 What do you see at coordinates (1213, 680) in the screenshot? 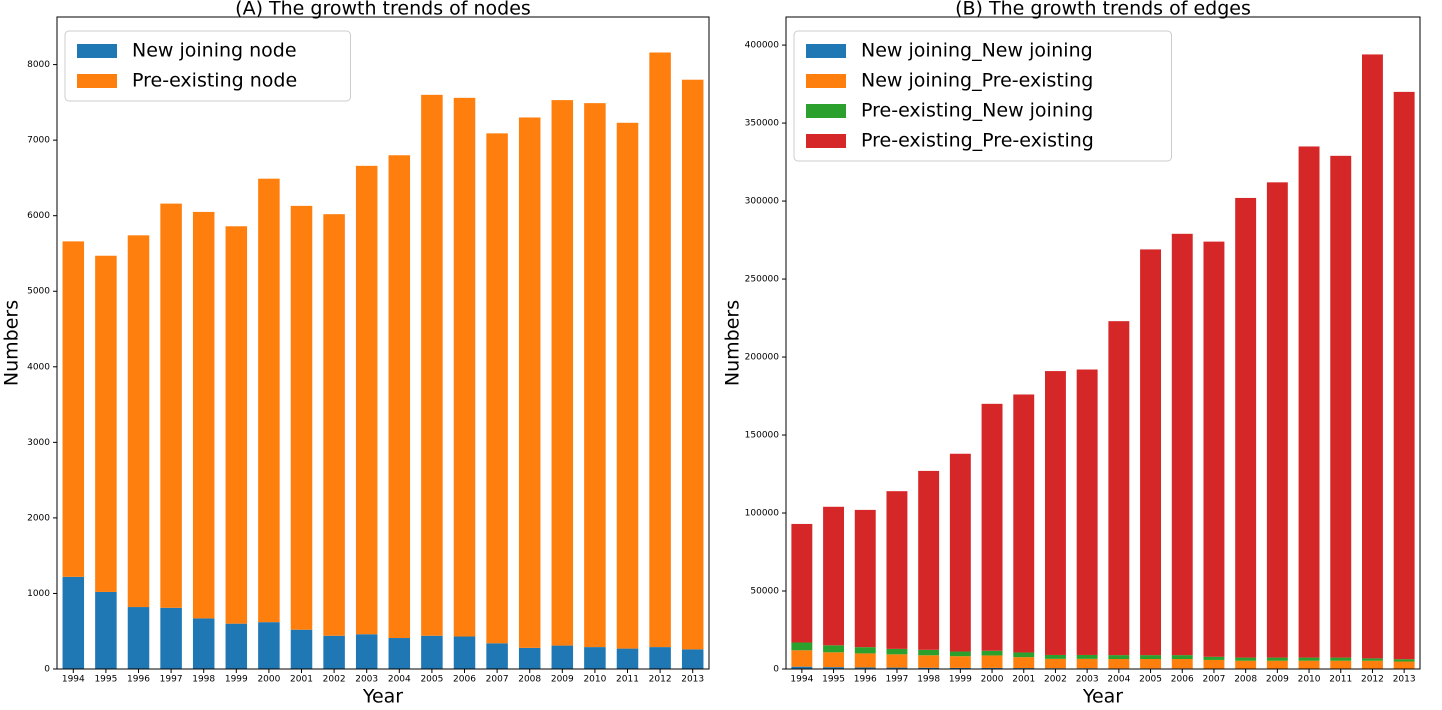
I see `x-tick-label: 2007` at bounding box center [1213, 680].